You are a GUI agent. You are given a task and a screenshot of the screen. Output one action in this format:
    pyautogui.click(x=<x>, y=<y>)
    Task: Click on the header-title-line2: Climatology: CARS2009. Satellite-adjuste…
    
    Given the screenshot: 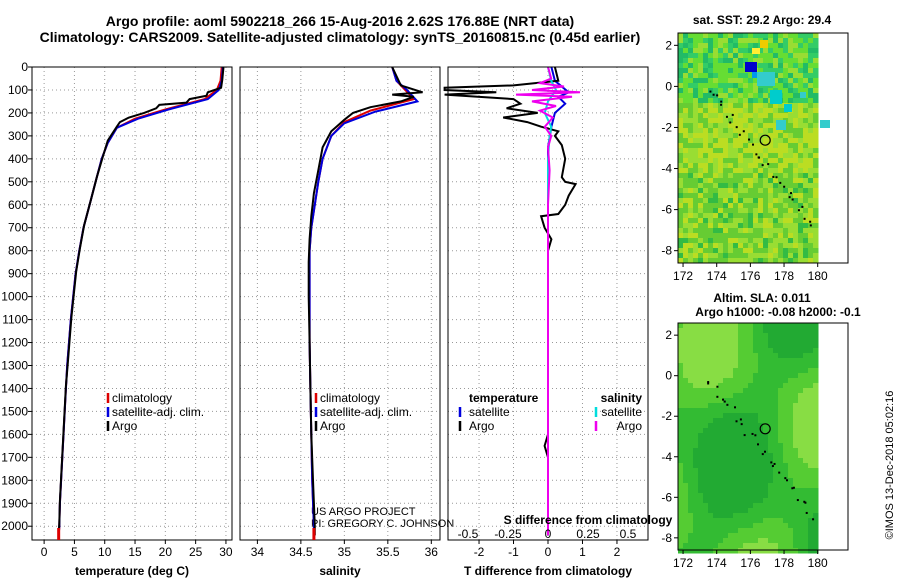 What is the action you would take?
    pyautogui.click(x=340, y=37)
    